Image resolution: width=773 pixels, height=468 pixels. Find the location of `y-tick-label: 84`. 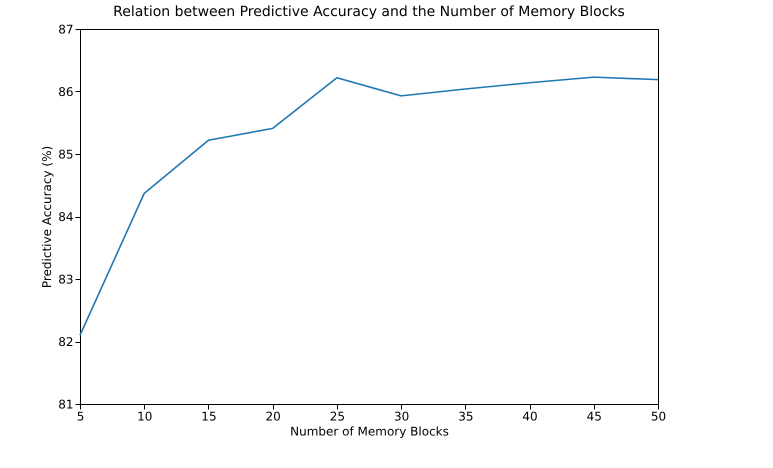

y-tick-label: 84 is located at coordinates (66, 217).